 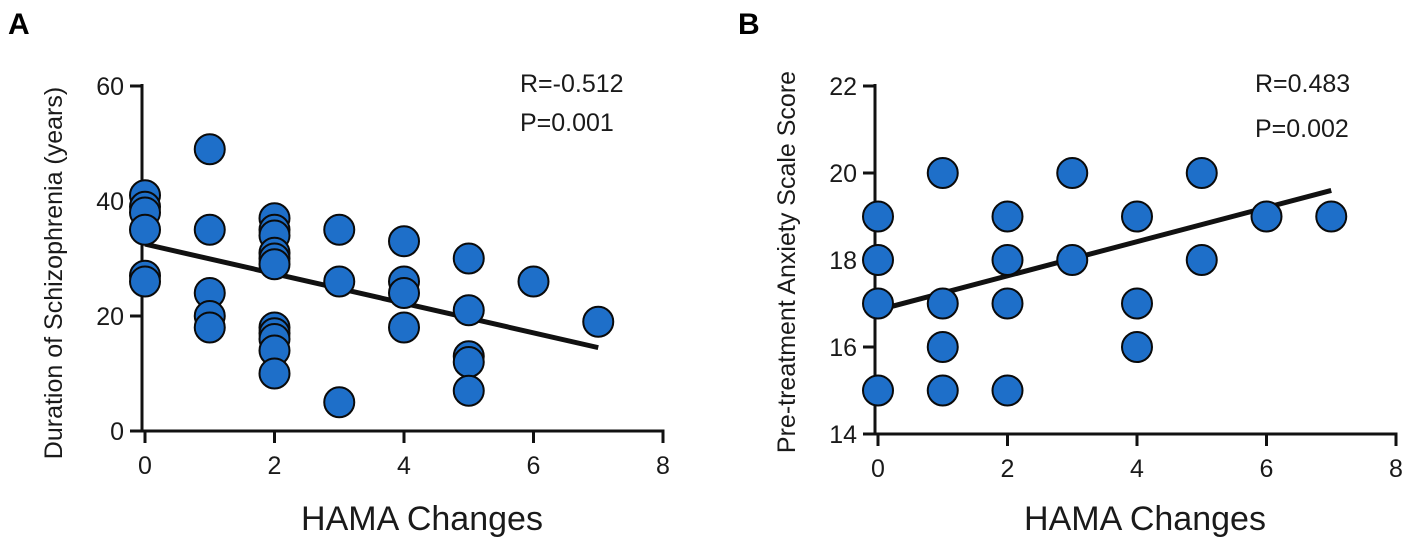 What do you see at coordinates (422, 519) in the screenshot?
I see `panel-a-x-axis-title: HAMA Changes` at bounding box center [422, 519].